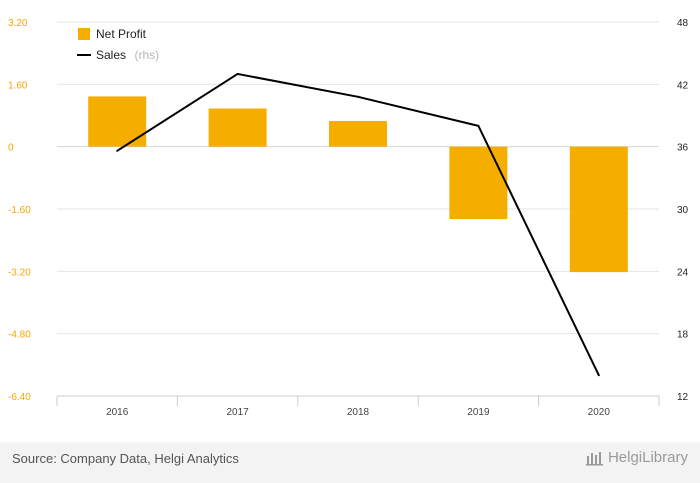 Image resolution: width=700 pixels, height=483 pixels. Describe the element at coordinates (19, 335) in the screenshot. I see `left-tick-label: -4.80` at that location.